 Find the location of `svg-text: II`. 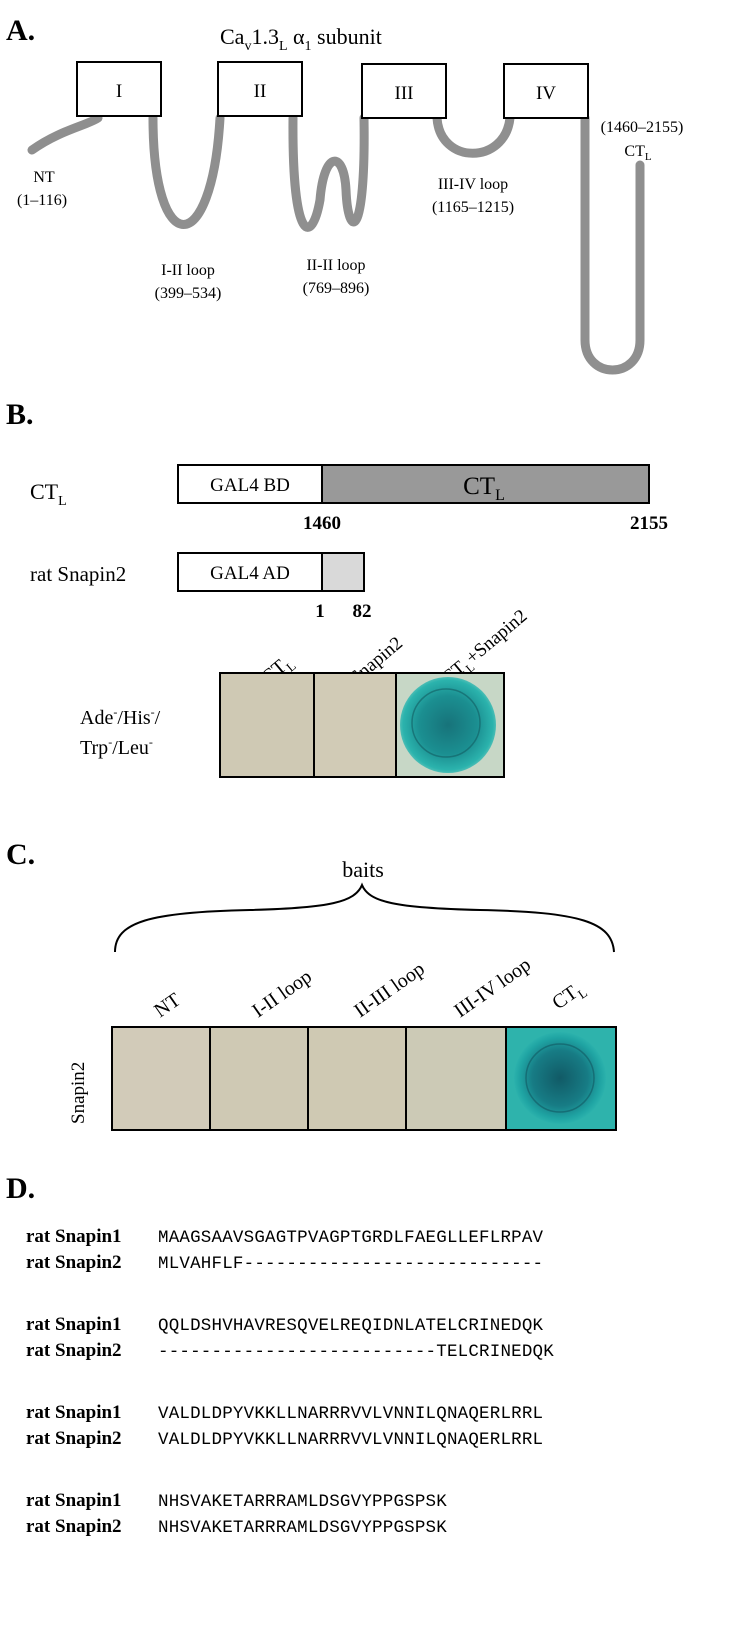

svg-text: II is located at coordinates (260, 91).